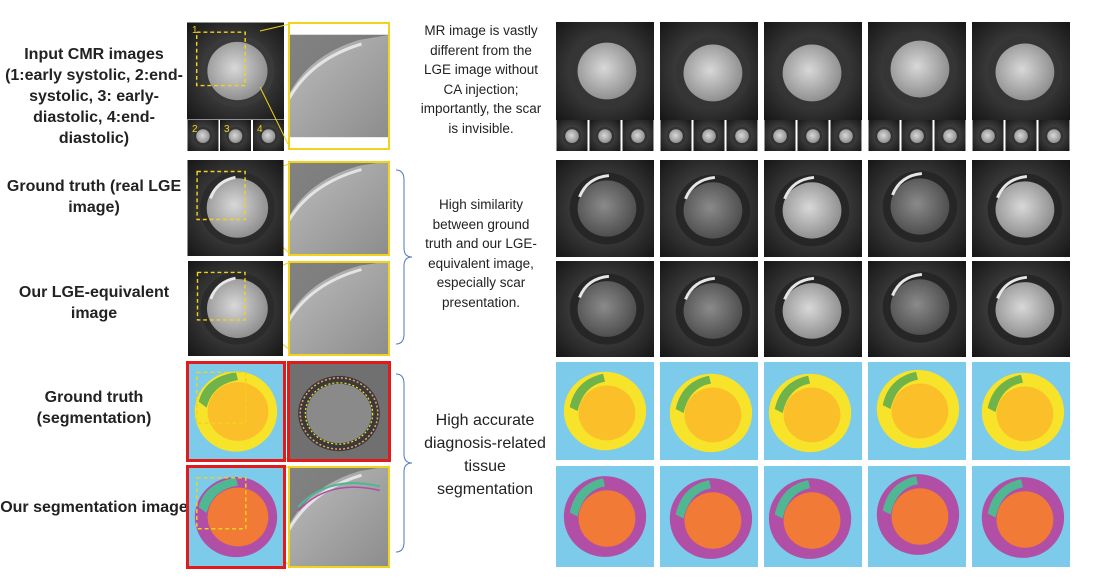  Describe the element at coordinates (195, 30) in the screenshot. I see `phase-number-1: 1` at that location.